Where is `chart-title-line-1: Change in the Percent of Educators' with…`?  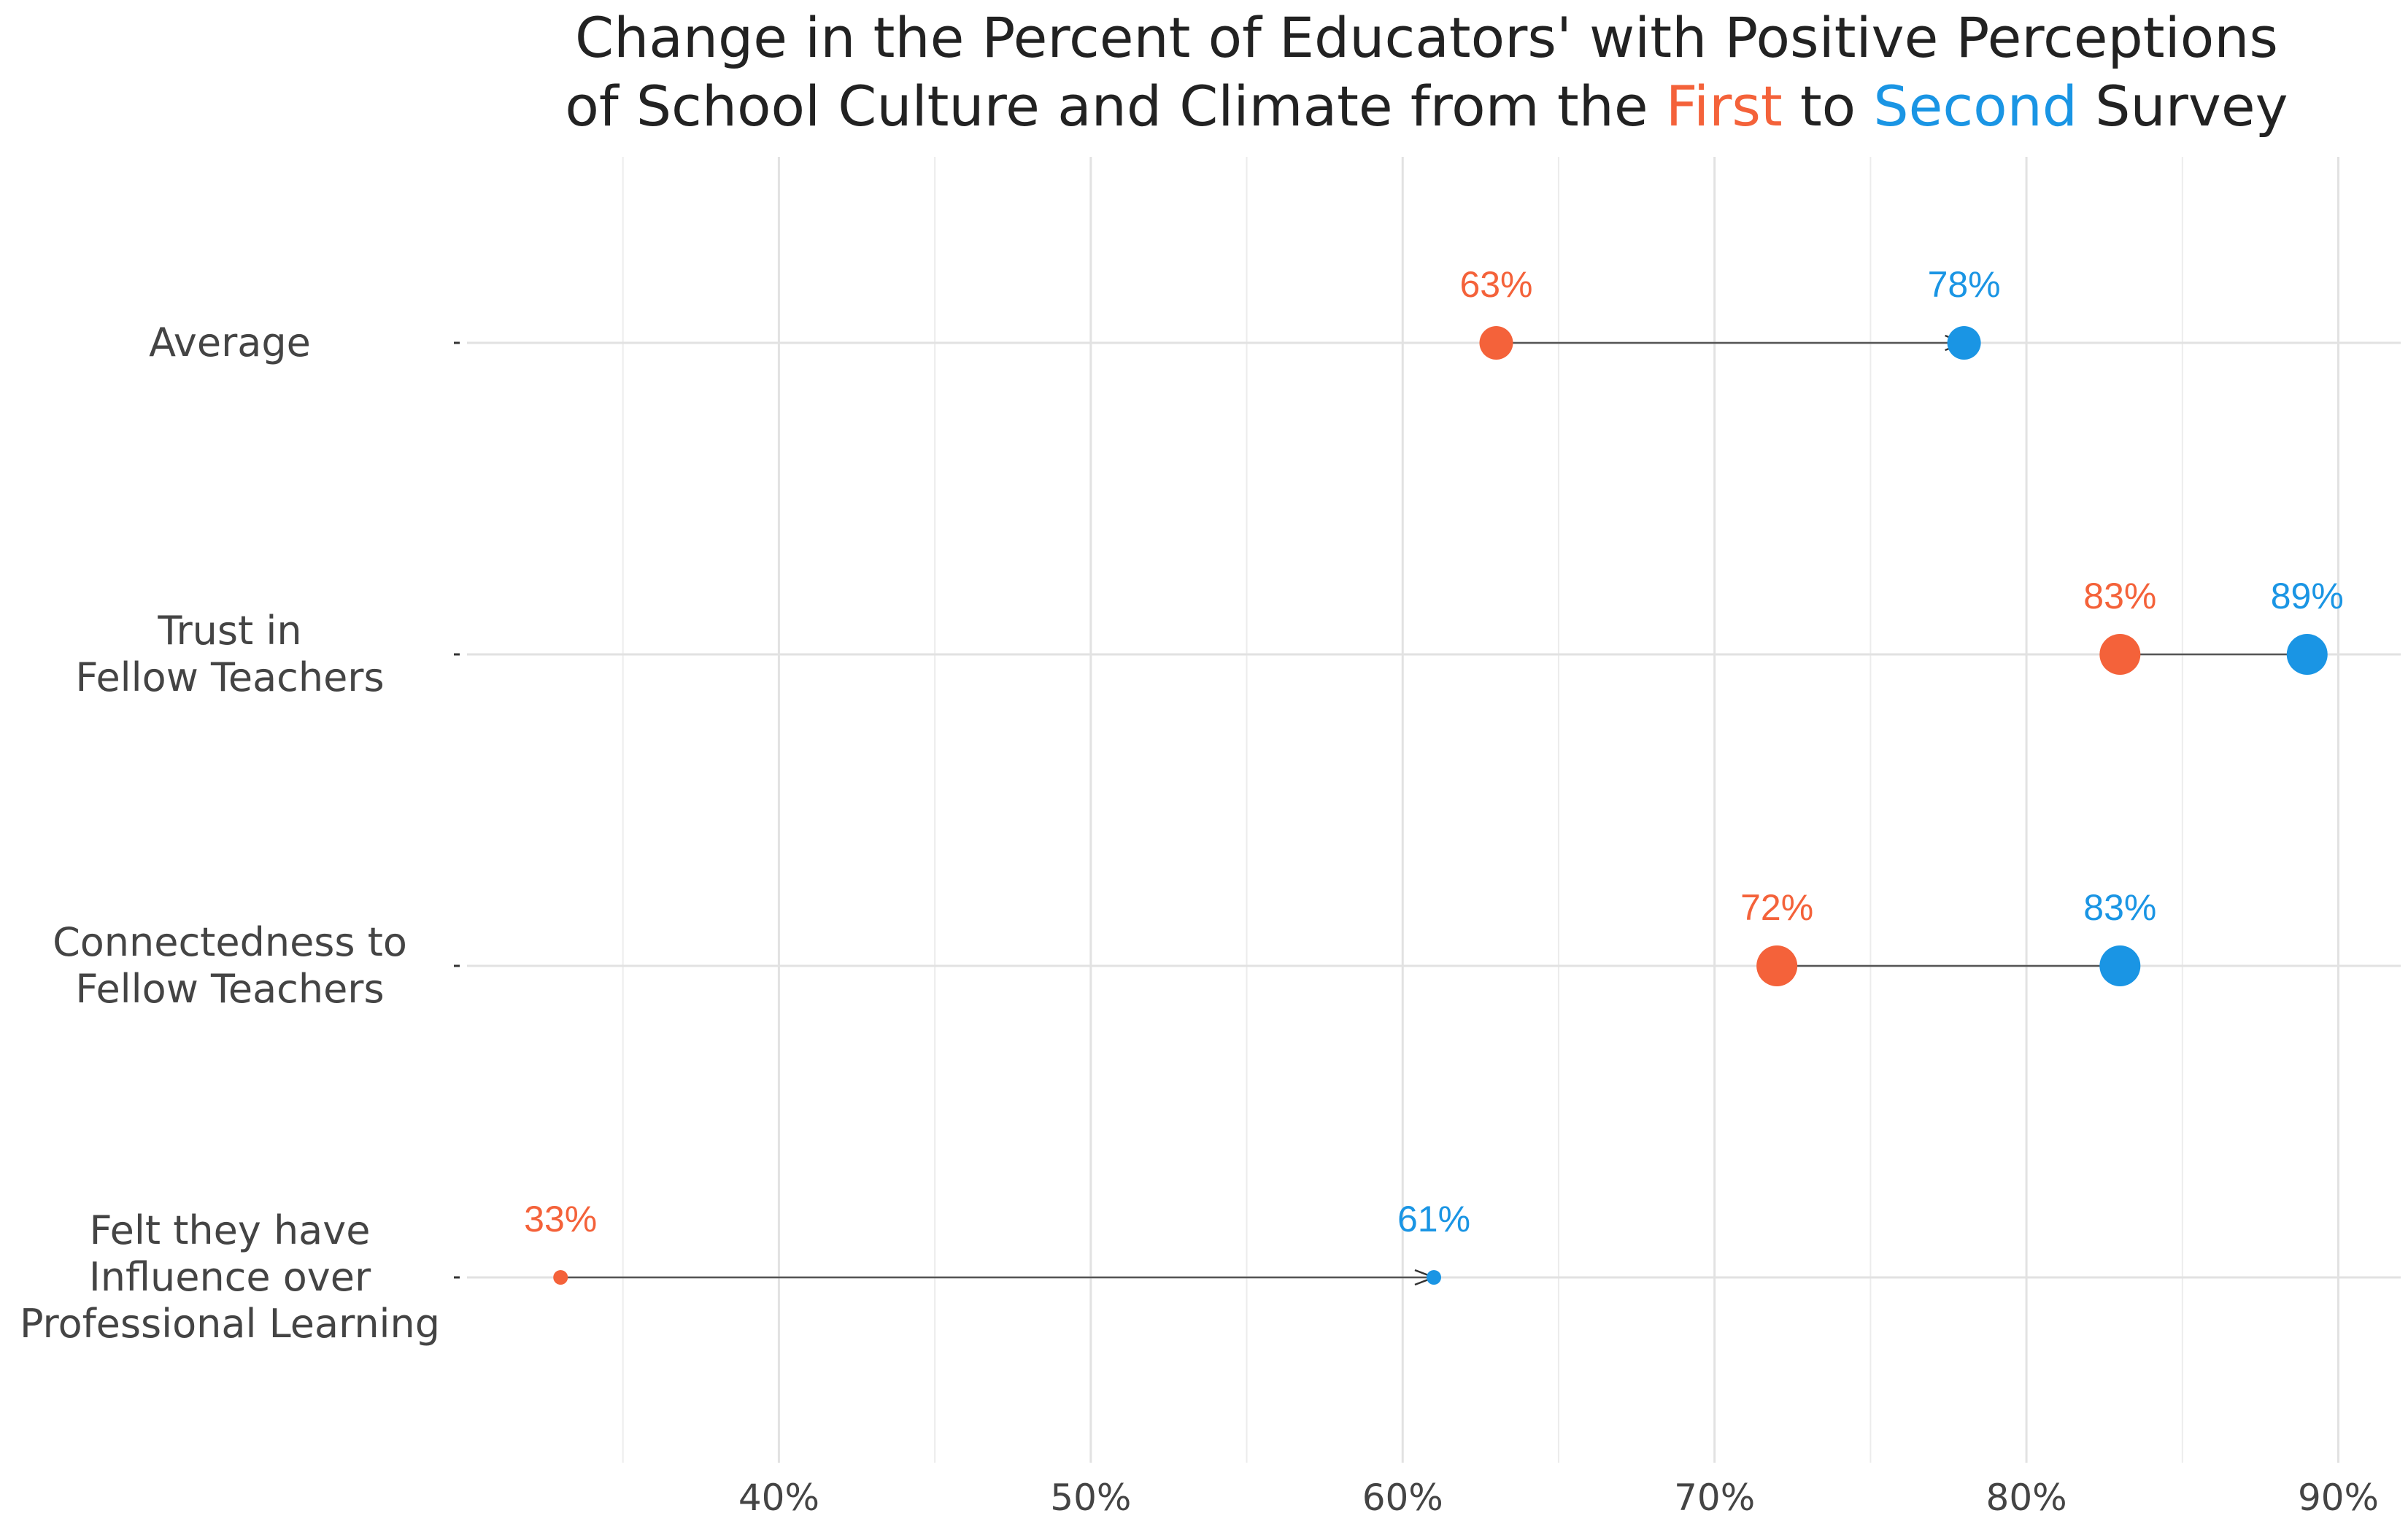
chart-title-line-1: Change in the Percent of Educators' with… is located at coordinates (1426, 37).